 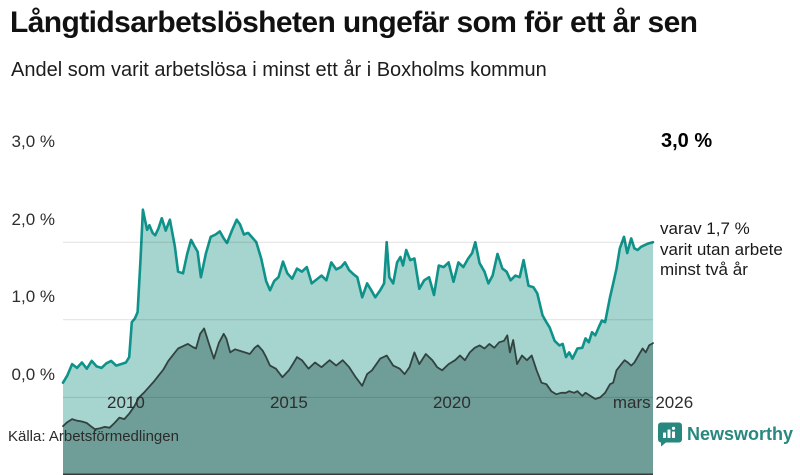 What do you see at coordinates (669, 434) in the screenshot?
I see `newsworthy-icon` at bounding box center [669, 434].